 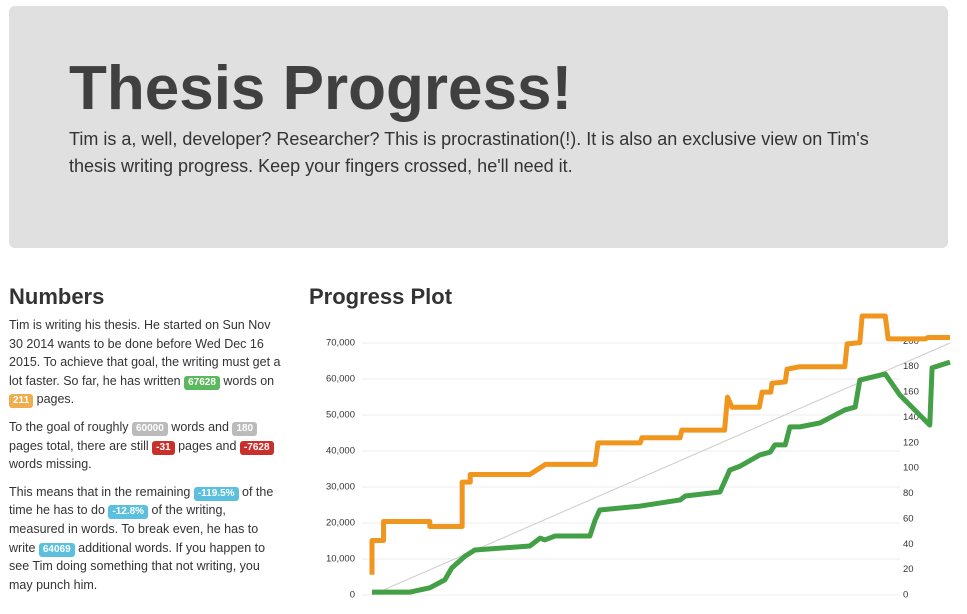 What do you see at coordinates (908, 493) in the screenshot?
I see `y2-tick-label: 80` at bounding box center [908, 493].